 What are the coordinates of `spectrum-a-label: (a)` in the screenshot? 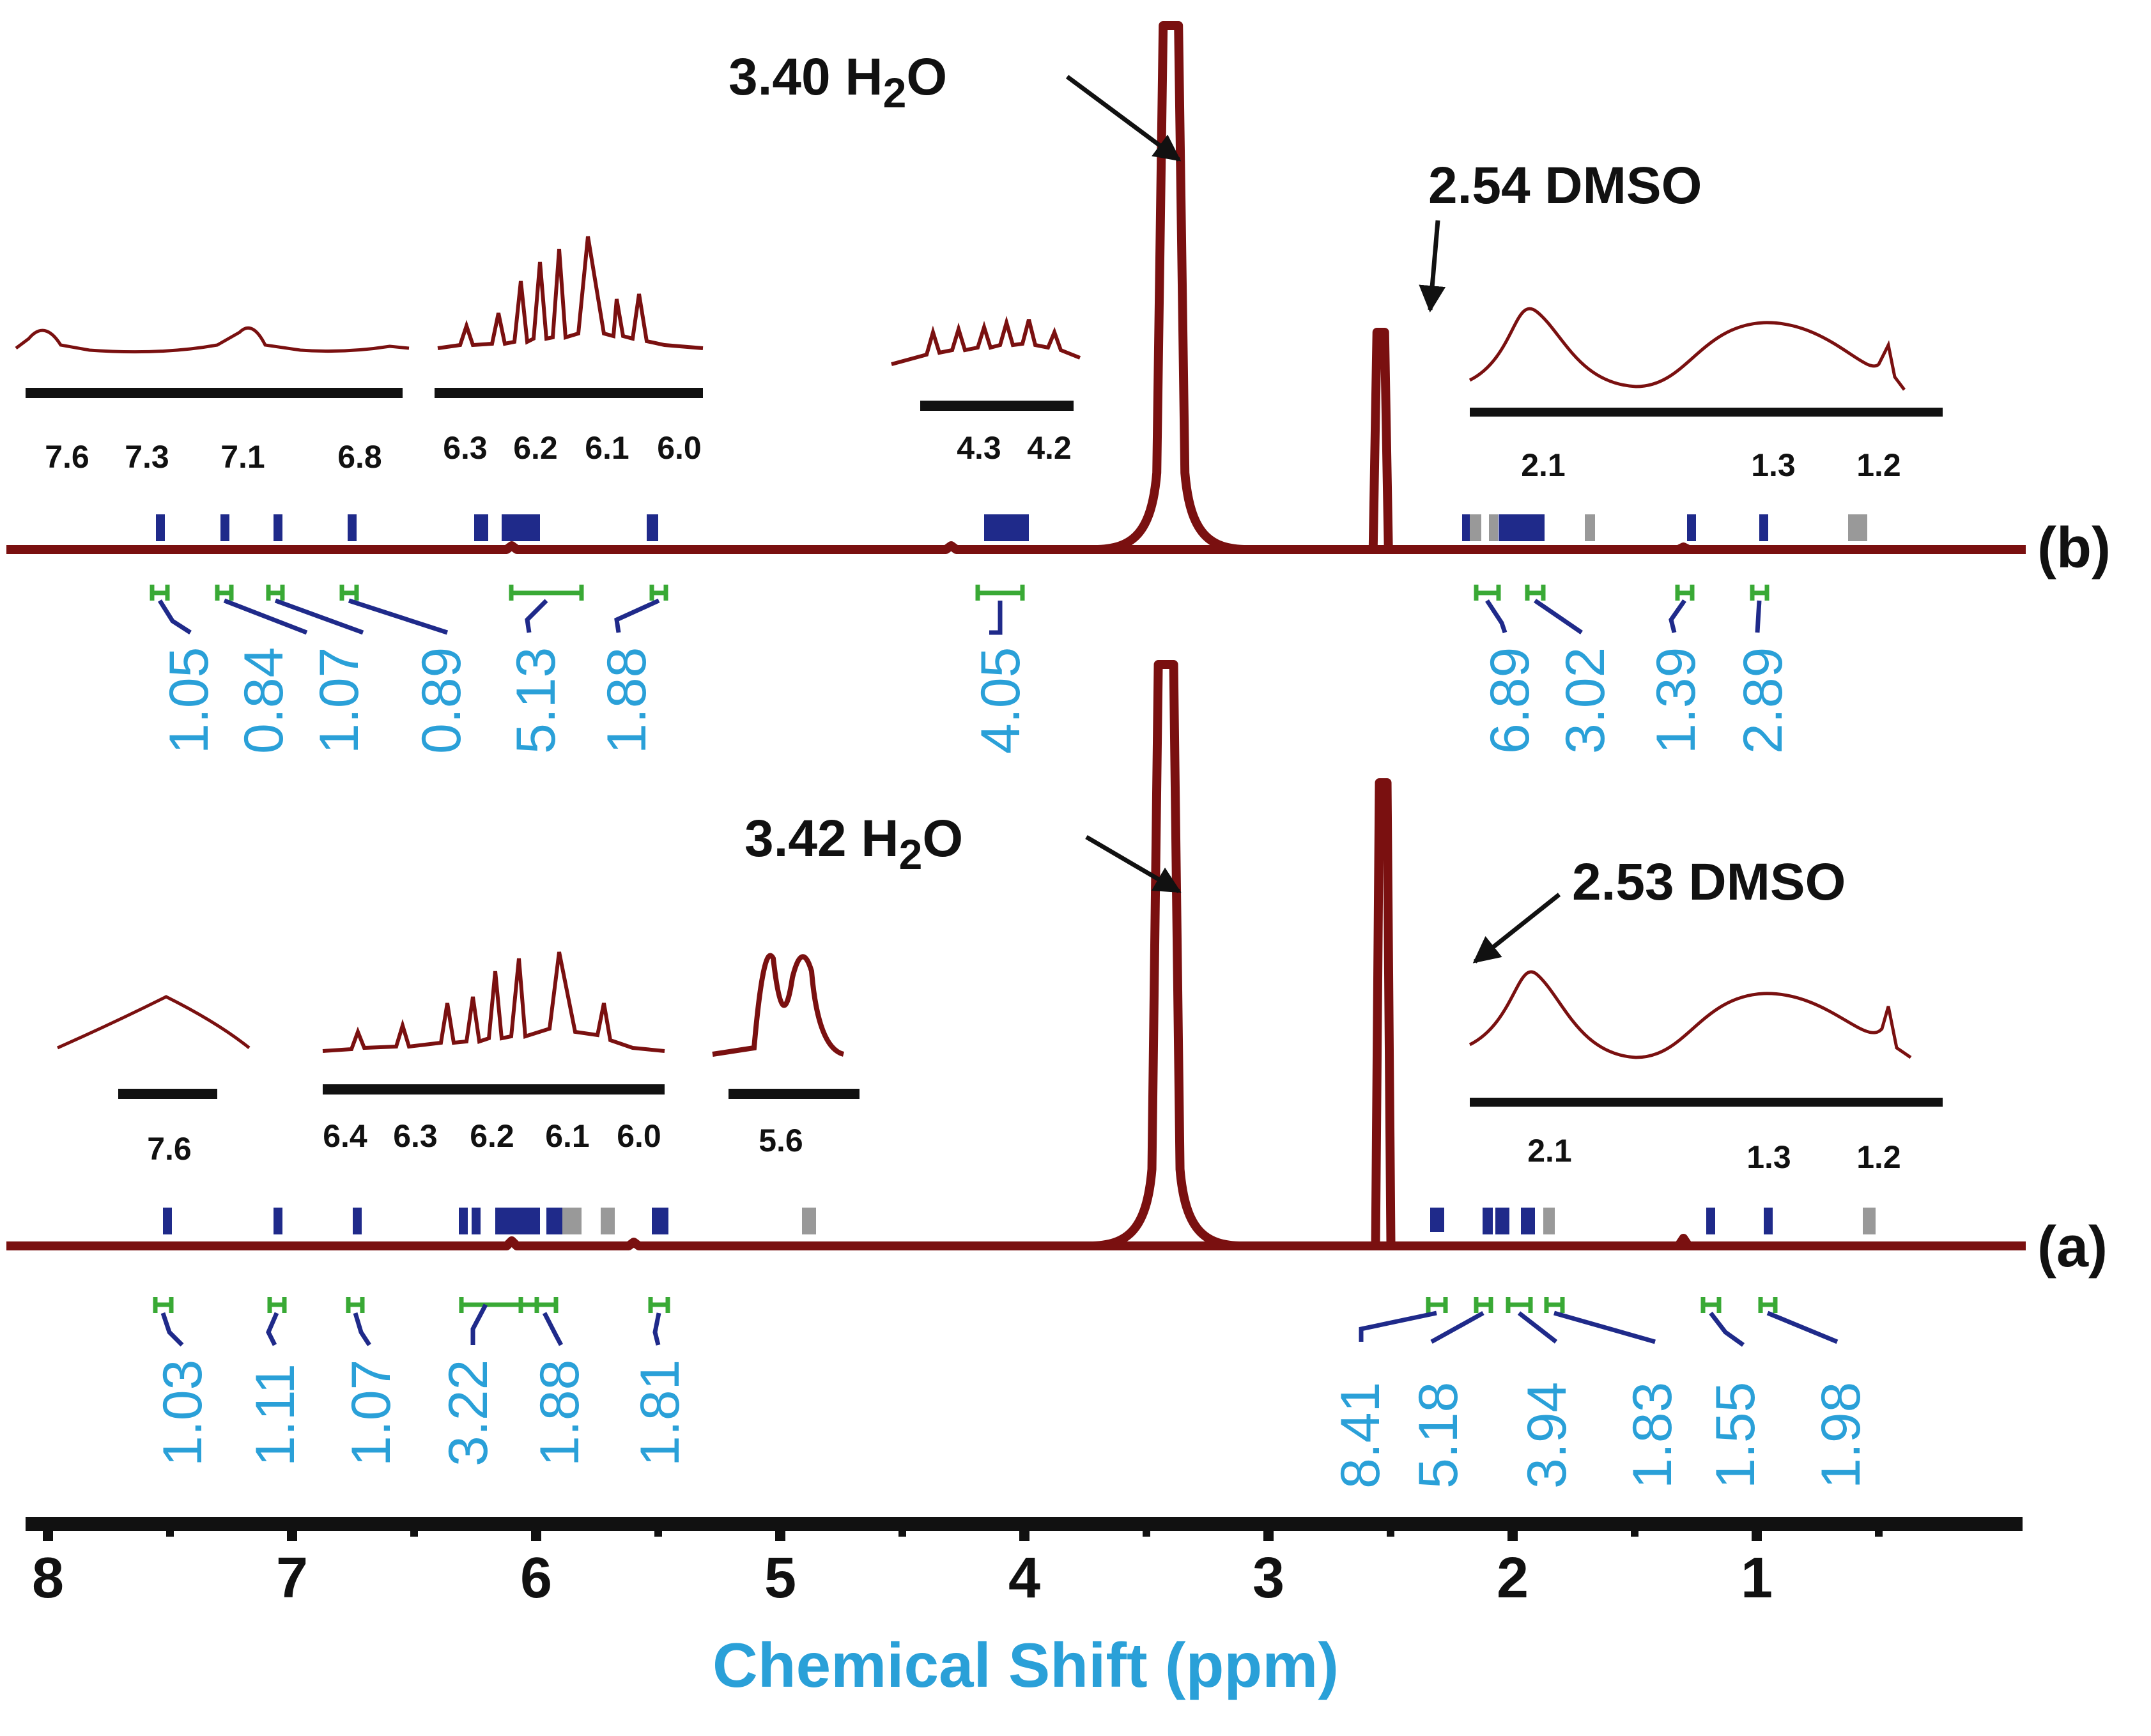 It's located at (2072, 1247).